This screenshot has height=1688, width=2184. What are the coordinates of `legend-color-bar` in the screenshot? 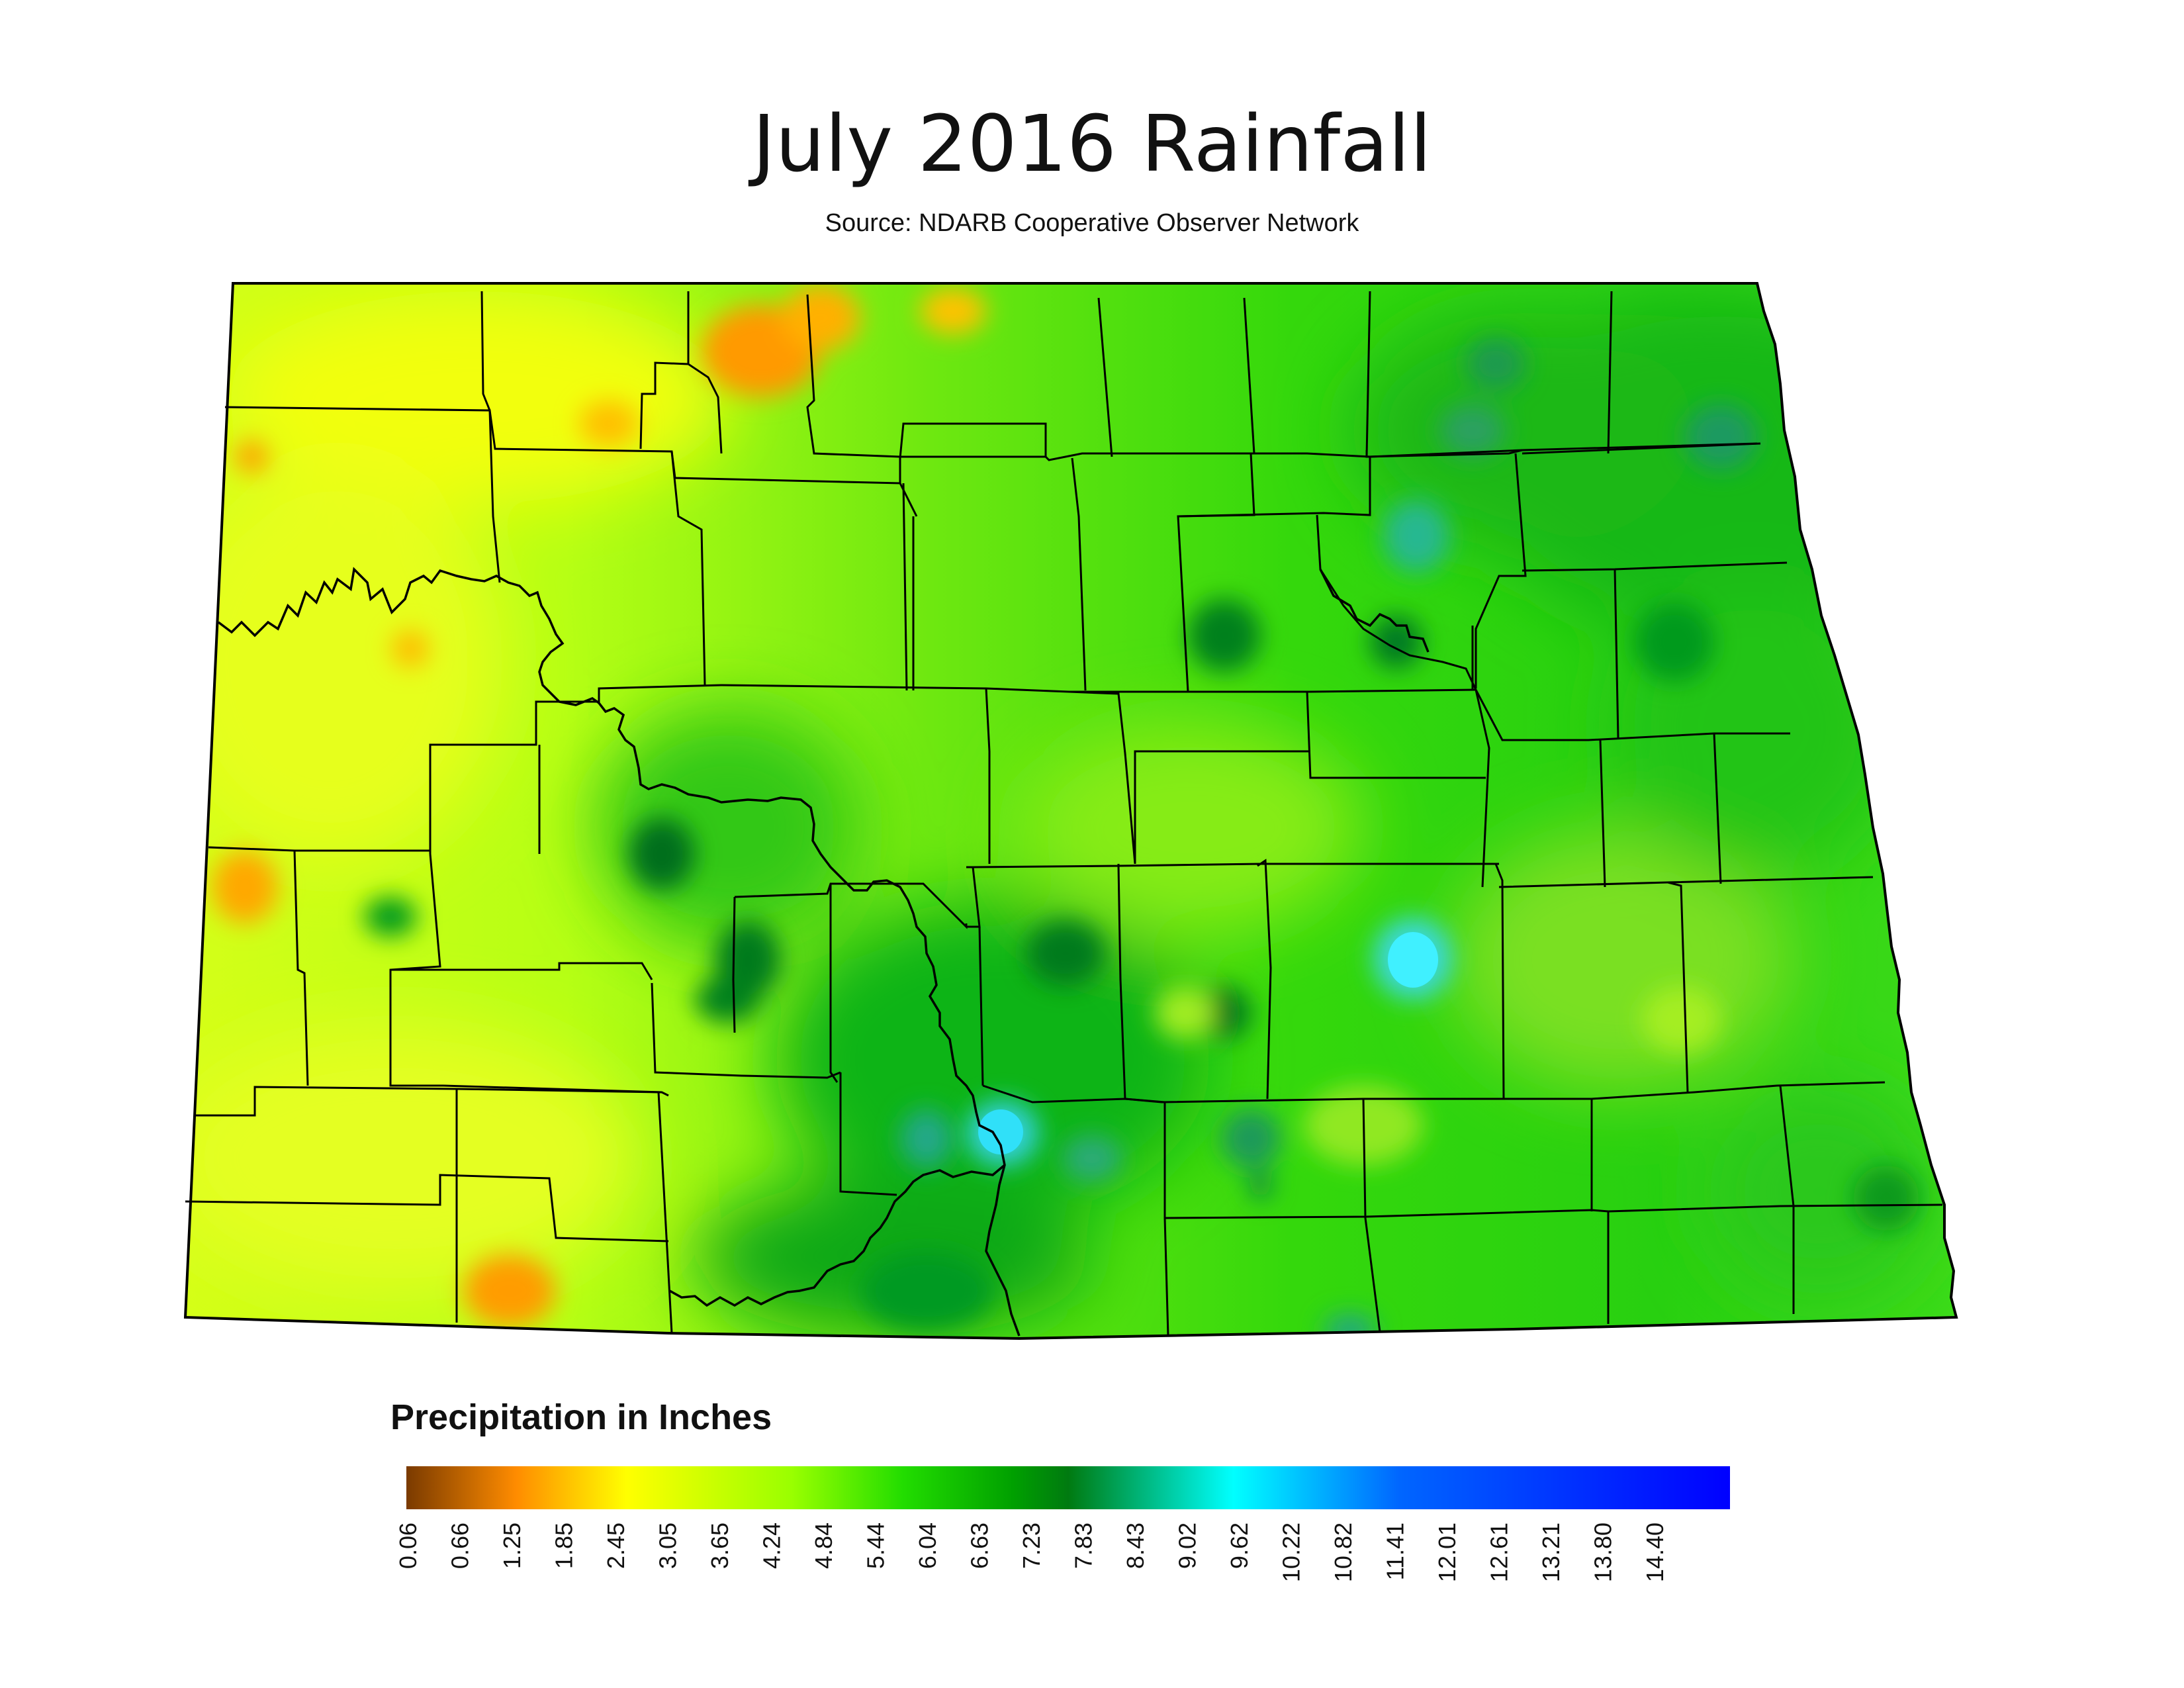 It's located at (1068, 1487).